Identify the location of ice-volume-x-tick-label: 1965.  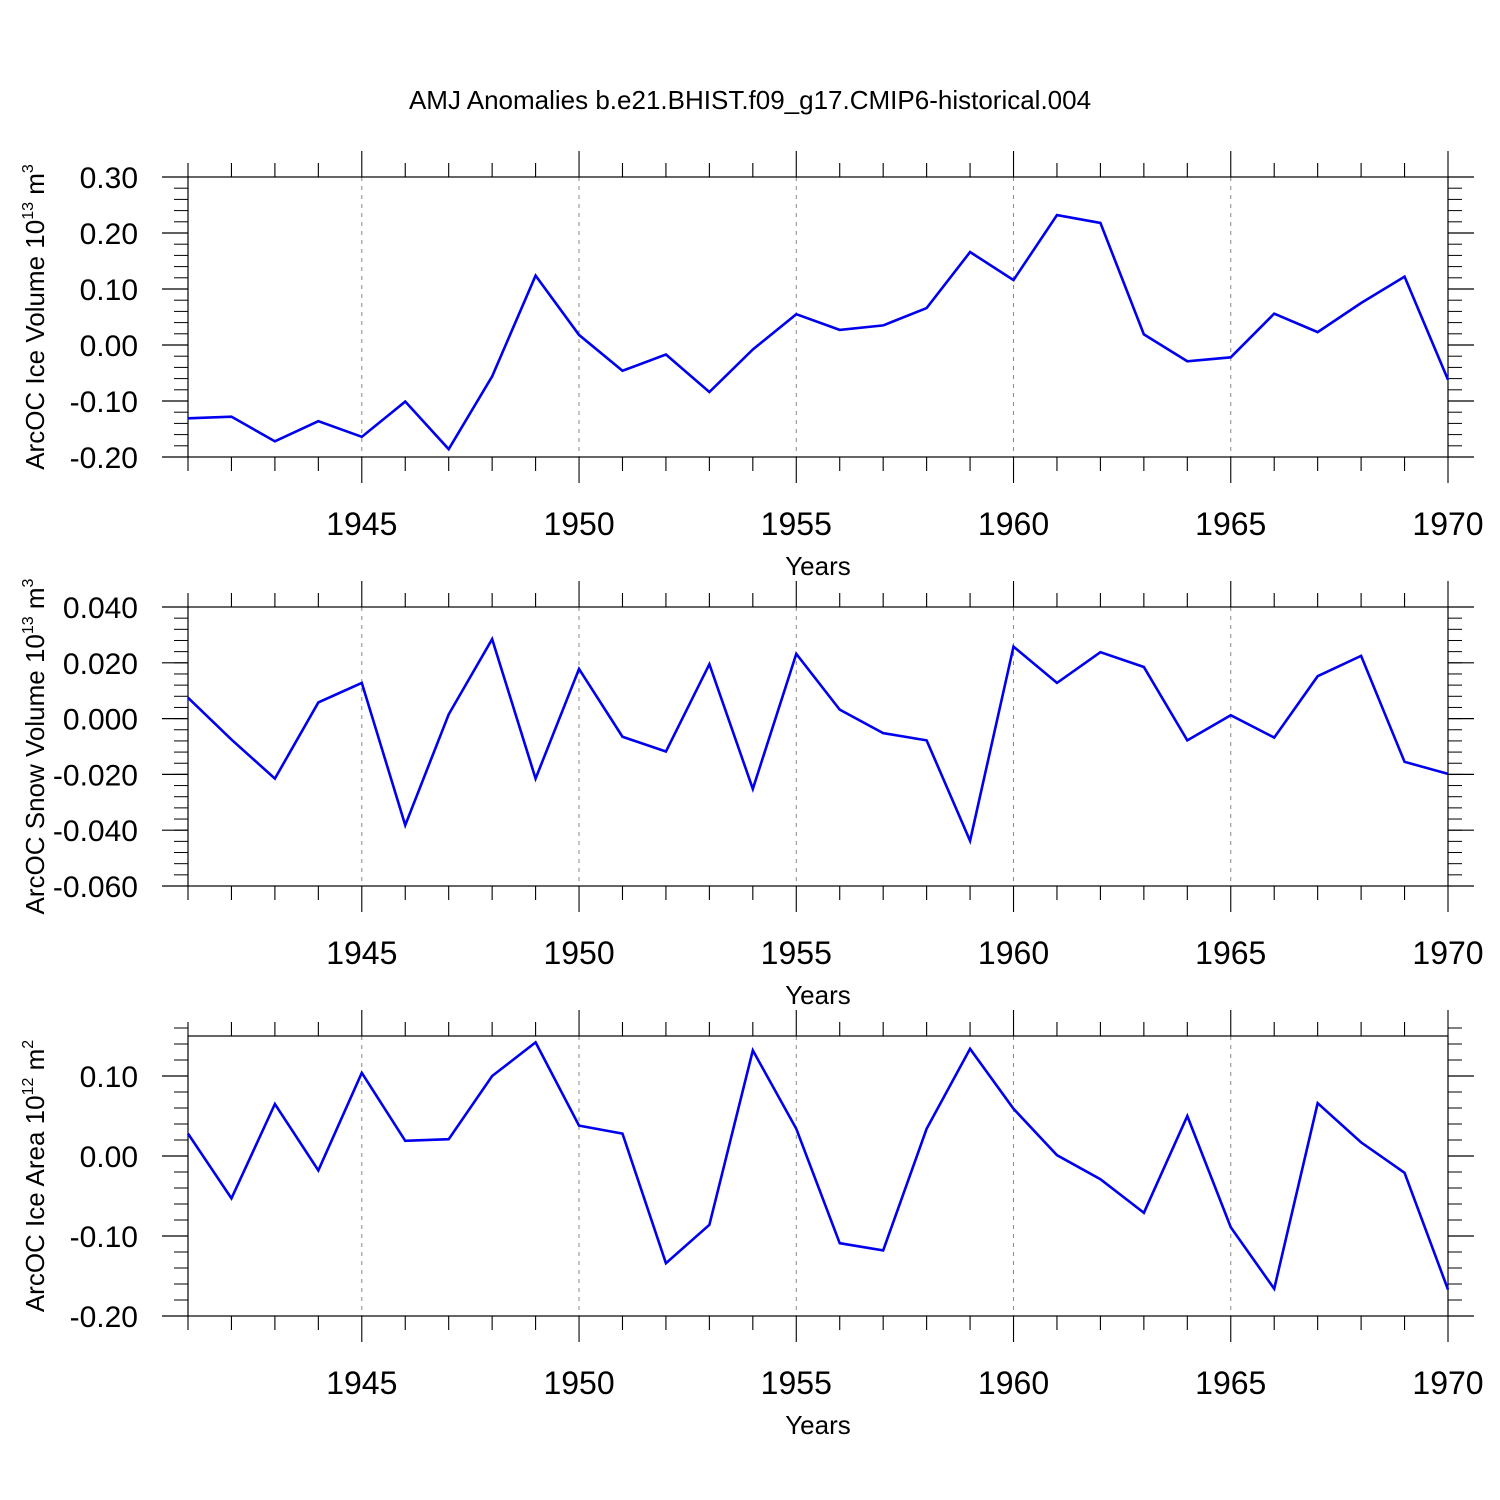
(1230, 524).